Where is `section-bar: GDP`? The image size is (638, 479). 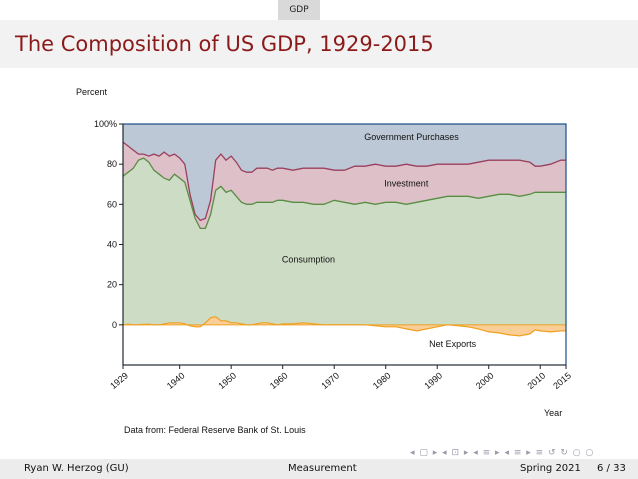 section-bar: GDP is located at coordinates (319, 10).